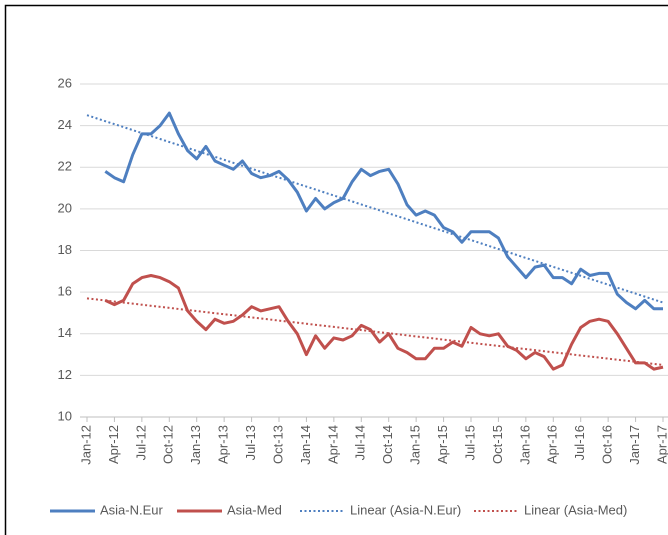 This screenshot has width=668, height=535. Describe the element at coordinates (65, 249) in the screenshot. I see `y-tick-label: 18` at that location.